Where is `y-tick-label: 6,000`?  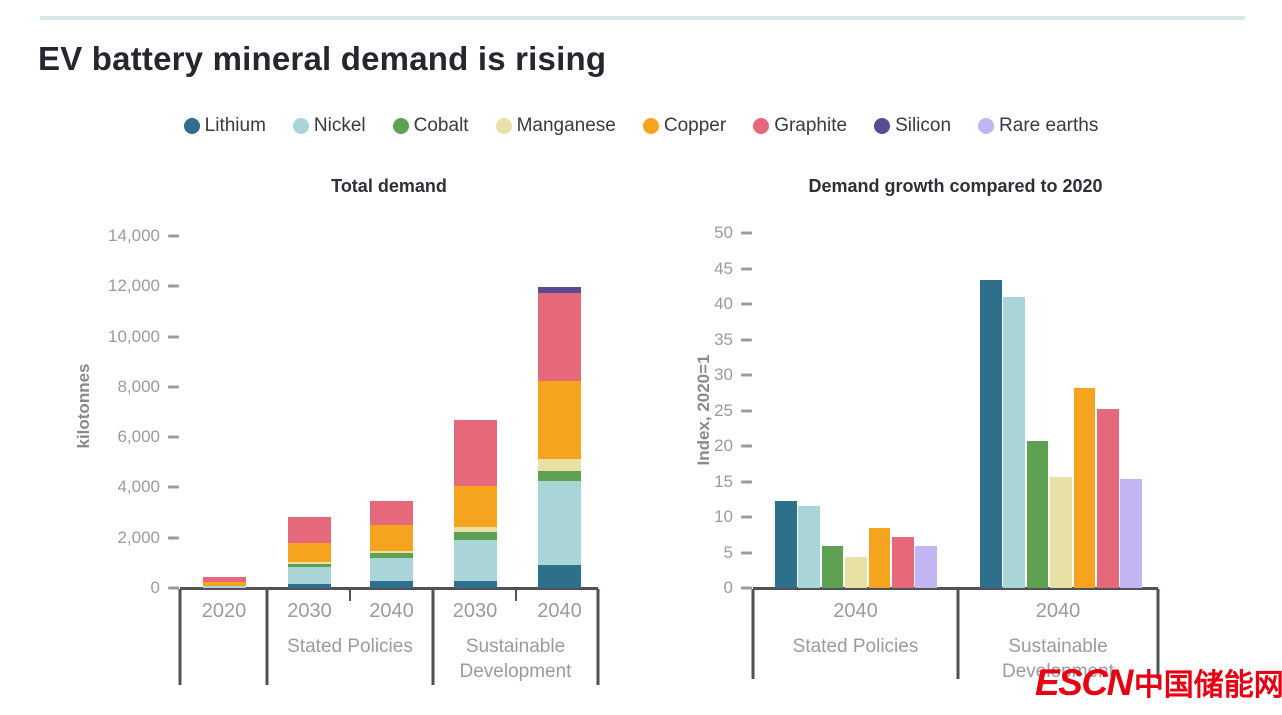 y-tick-label: 6,000 is located at coordinates (138, 437).